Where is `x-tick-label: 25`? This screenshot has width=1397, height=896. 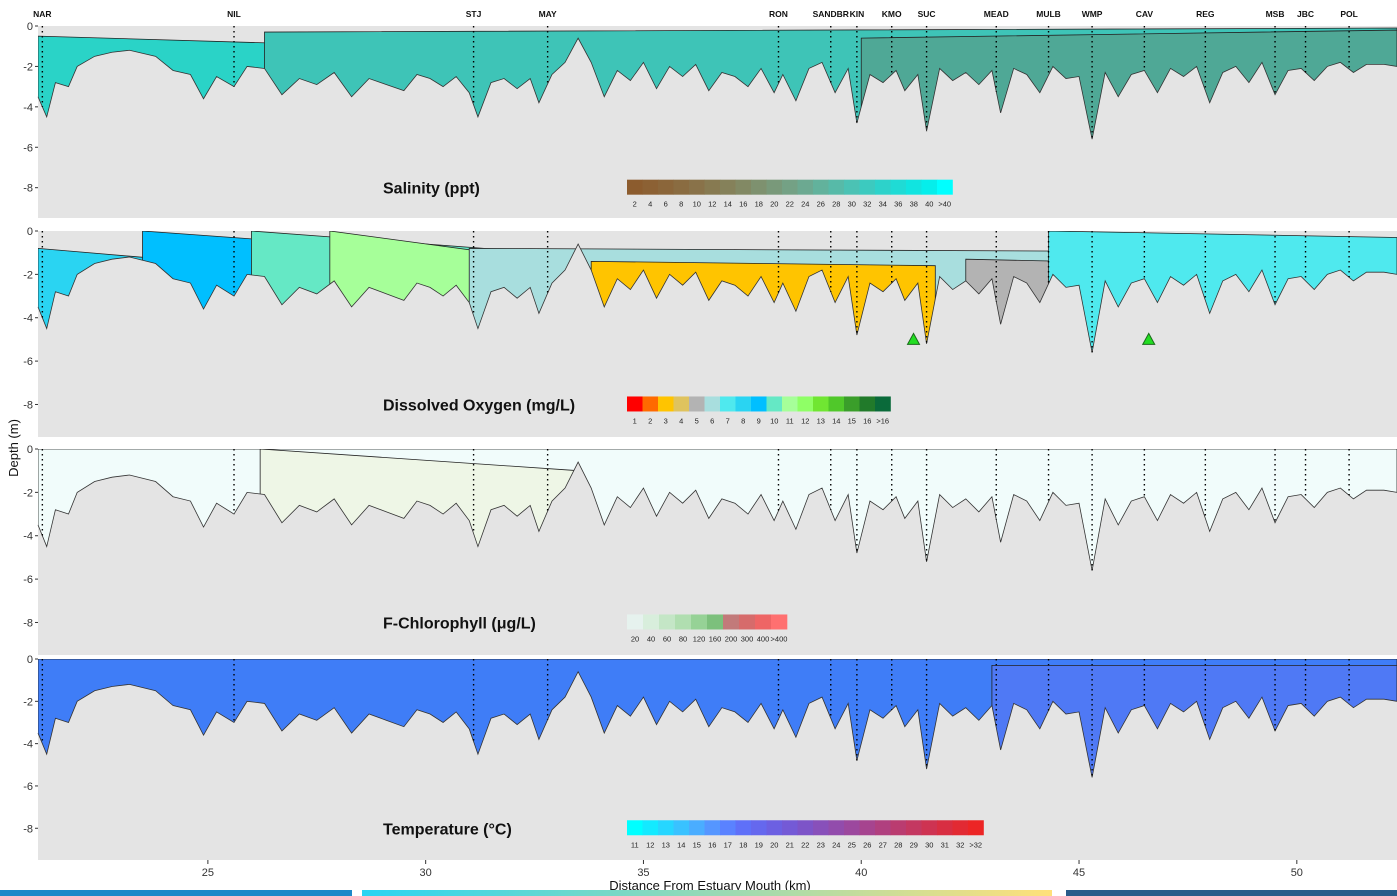
x-tick-label: 25 is located at coordinates (208, 873).